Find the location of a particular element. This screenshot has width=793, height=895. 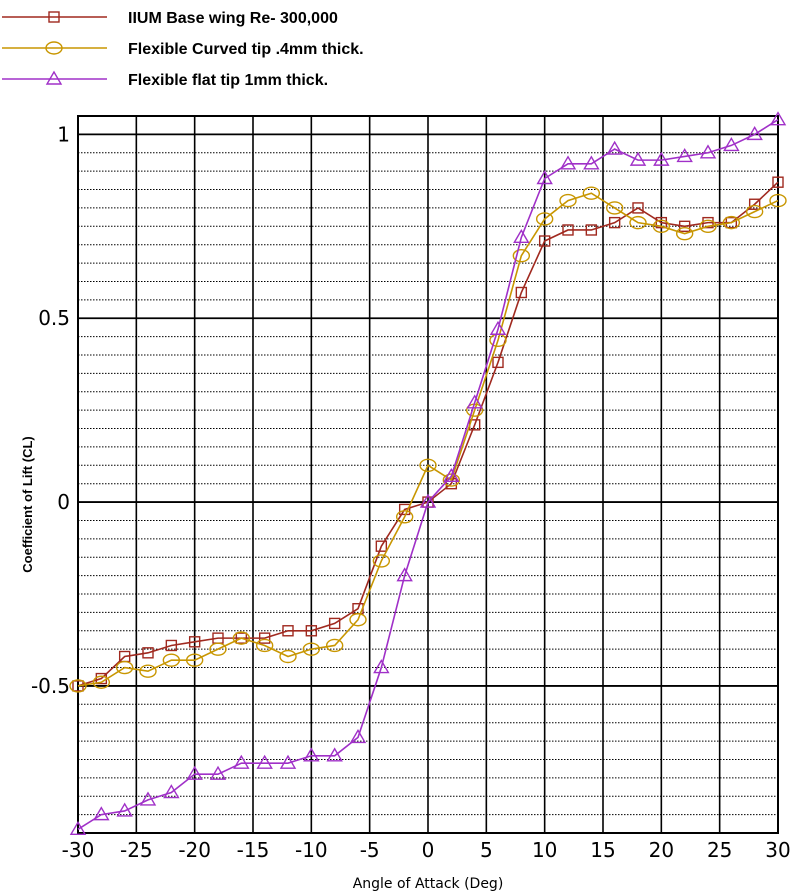

y-axis-ticks: -0.5 0 0.5 1 is located at coordinates (50, 410).